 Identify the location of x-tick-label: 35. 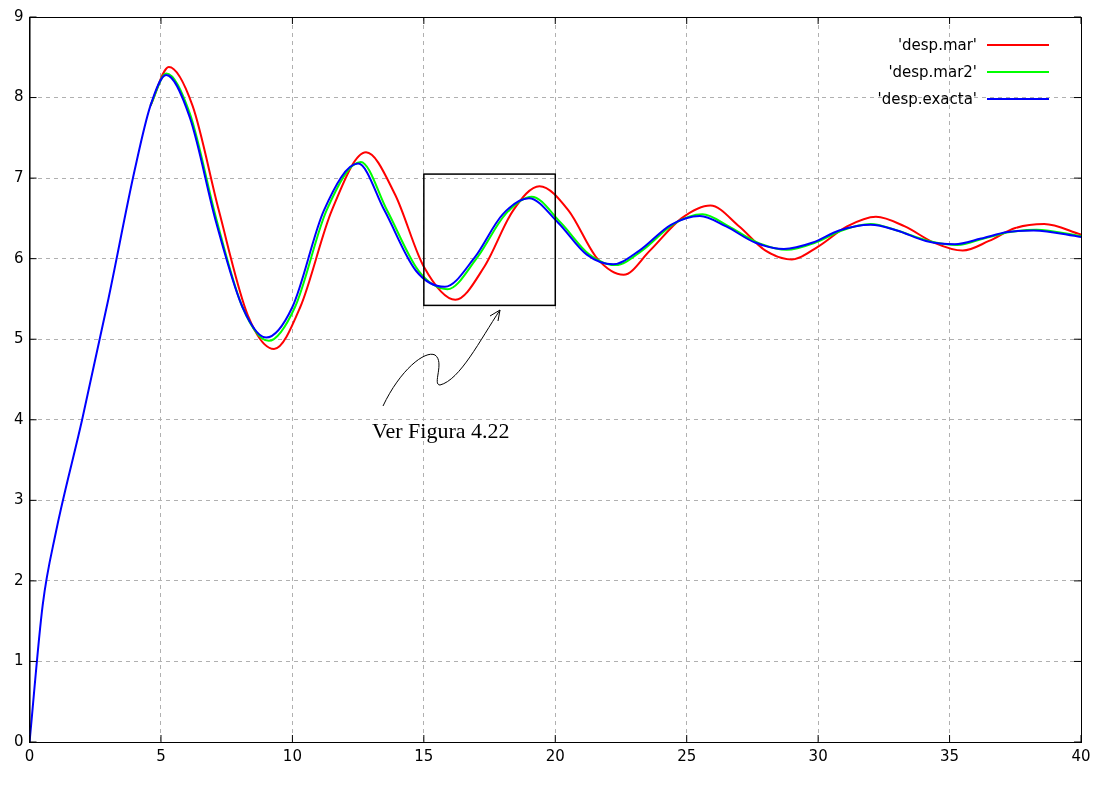
(950, 755).